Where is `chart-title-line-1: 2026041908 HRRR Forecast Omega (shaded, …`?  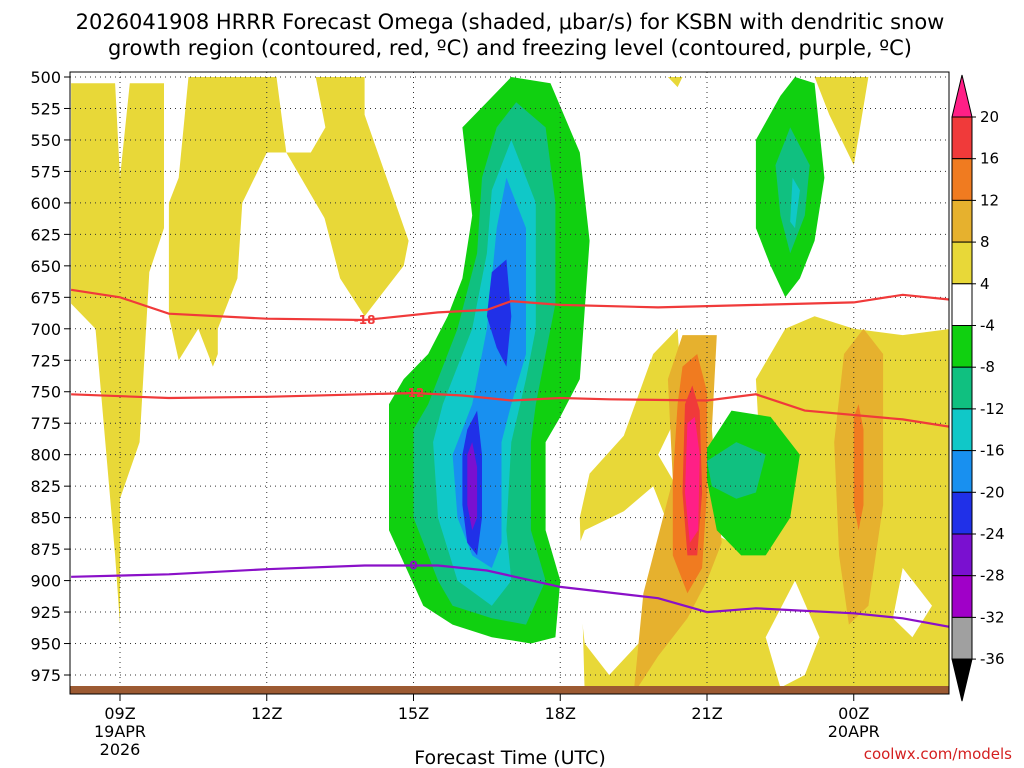 chart-title-line-1: 2026041908 HRRR Forecast Omega (shaded, … is located at coordinates (510, 22).